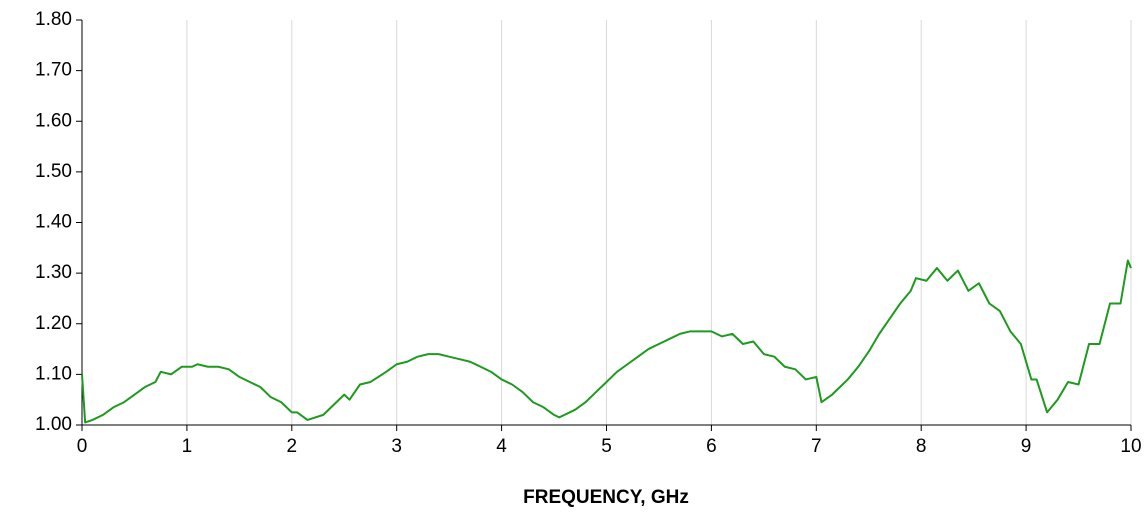  Describe the element at coordinates (53, 171) in the screenshot. I see `y-tick-label: 1.50` at that location.